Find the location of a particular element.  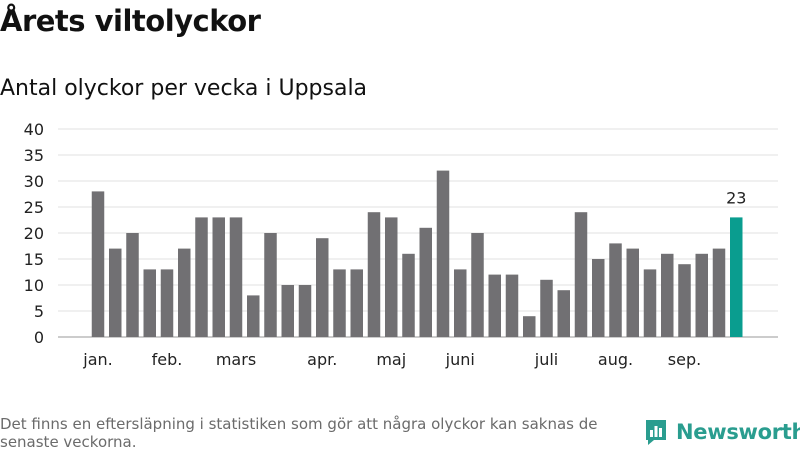

highlight-value-label: 23 is located at coordinates (736, 197).